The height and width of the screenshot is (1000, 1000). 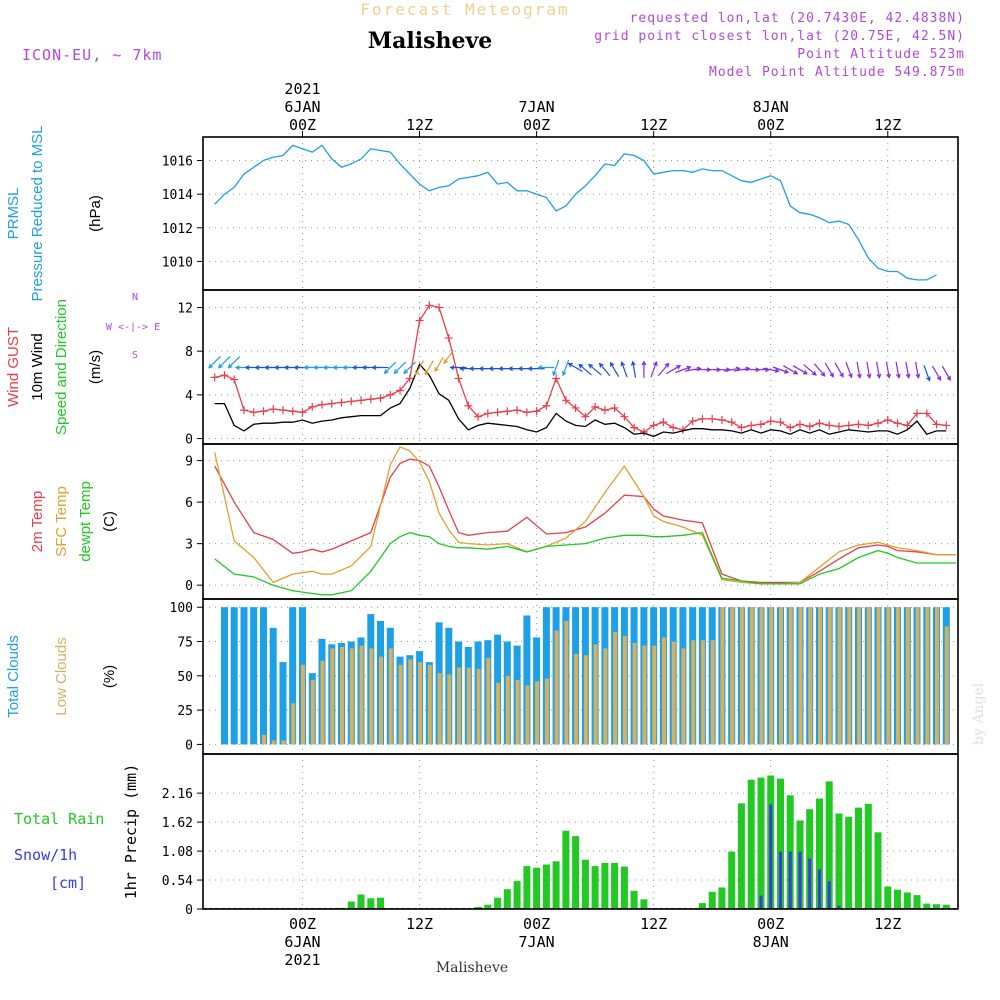 What do you see at coordinates (464, 9) in the screenshot?
I see `header-top-label: Forecast Meteogram` at bounding box center [464, 9].